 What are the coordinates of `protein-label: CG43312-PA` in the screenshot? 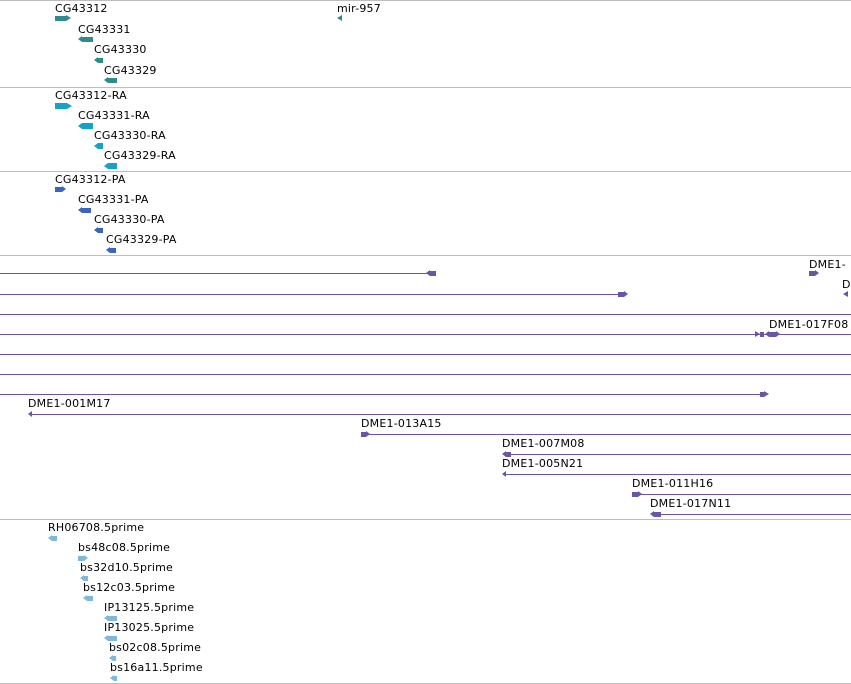 It's located at (90, 179).